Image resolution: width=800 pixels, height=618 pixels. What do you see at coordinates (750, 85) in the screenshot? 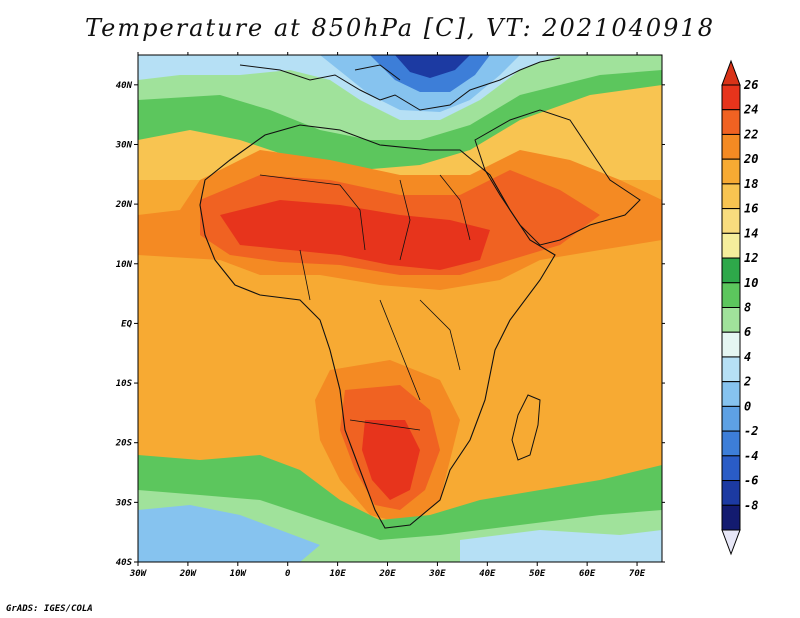
I see `colorbar-label: 26` at bounding box center [750, 85].